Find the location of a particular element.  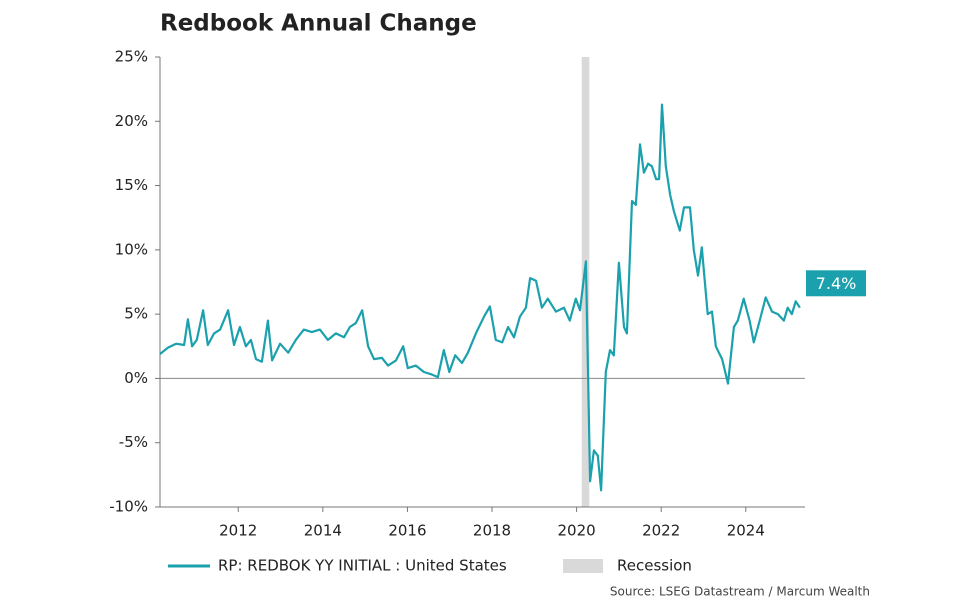

y-tick-label: -5% is located at coordinates (133, 442).